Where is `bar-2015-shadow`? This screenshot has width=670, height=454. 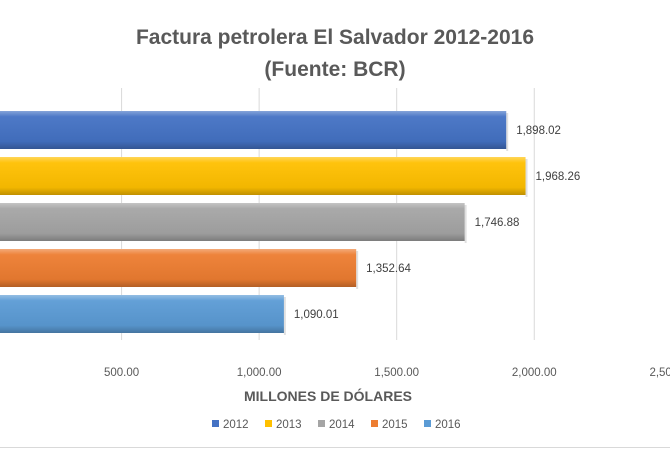
bar-2015-shadow is located at coordinates (357, 270).